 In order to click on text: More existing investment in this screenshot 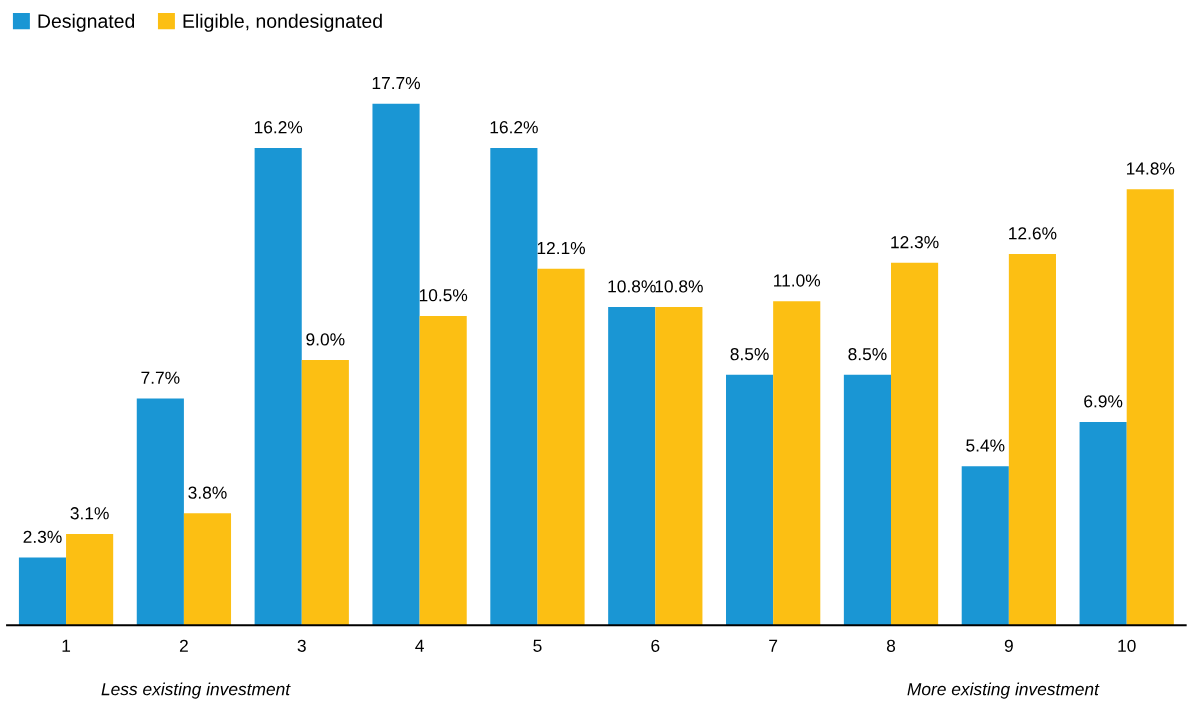, I will do `click(1003, 690)`.